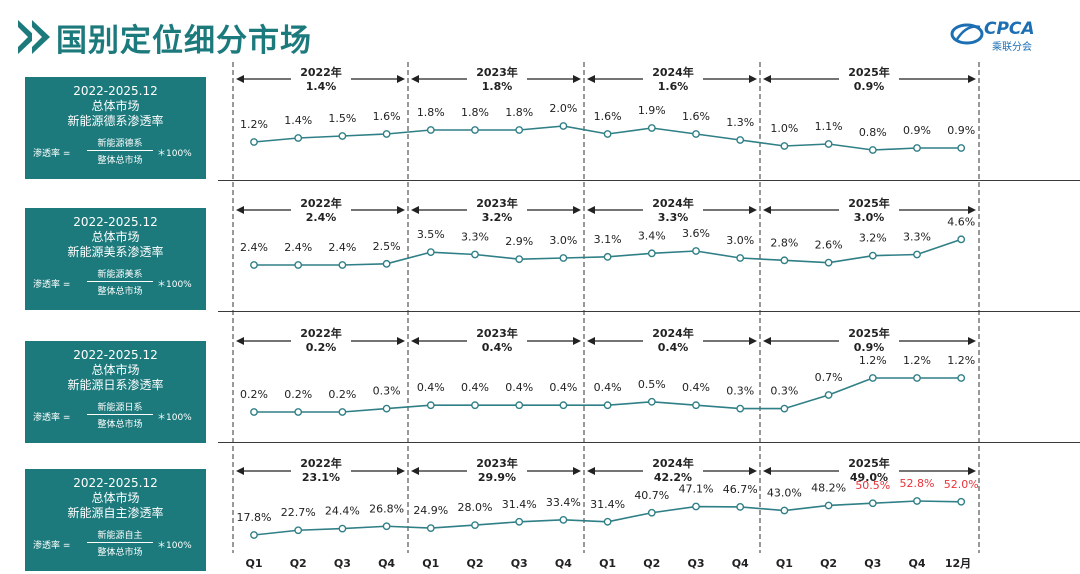  Describe the element at coordinates (829, 126) in the screenshot. I see `data-label: 1.1%` at that location.